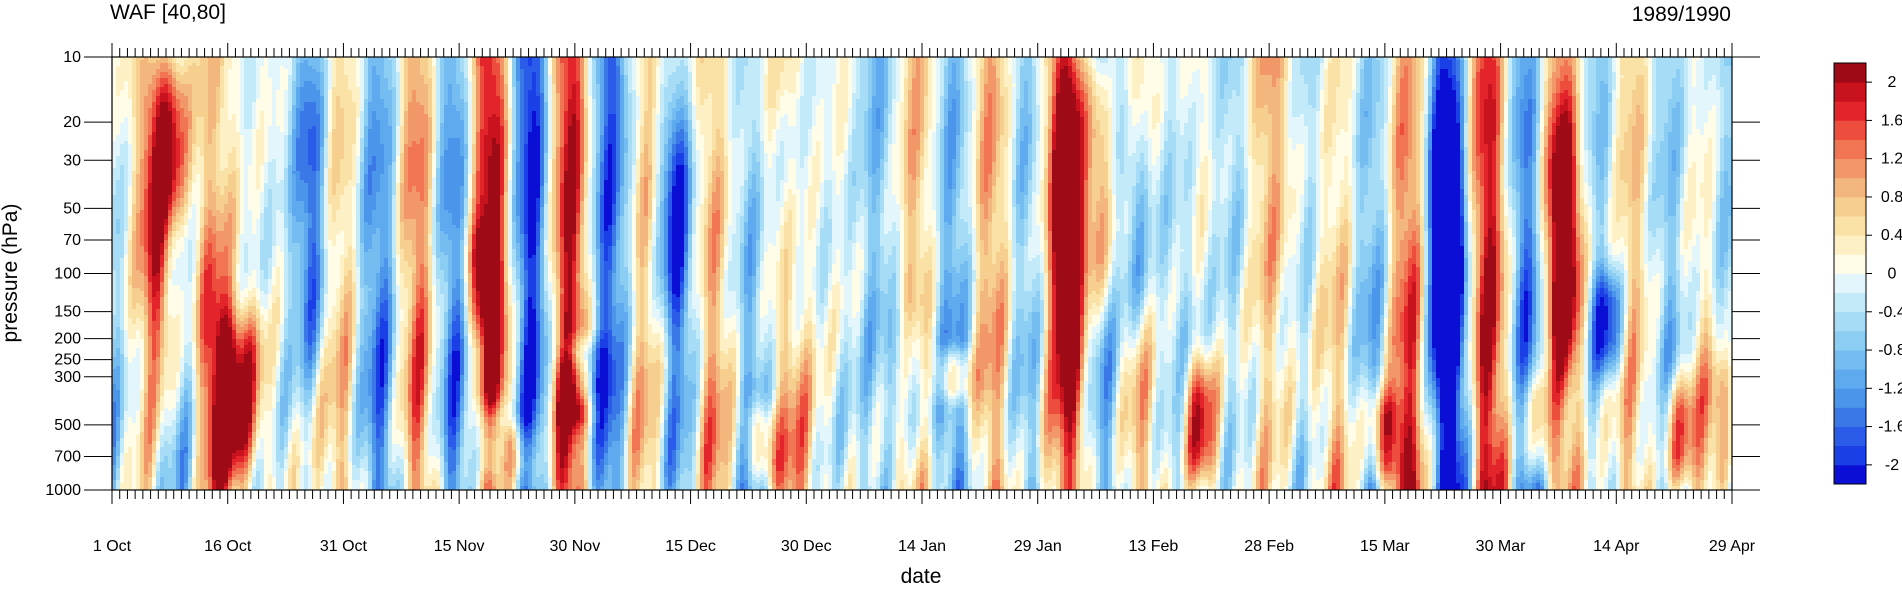 This screenshot has height=589, width=1902. Describe the element at coordinates (1892, 274) in the screenshot. I see `colorbar-label: 0` at that location.